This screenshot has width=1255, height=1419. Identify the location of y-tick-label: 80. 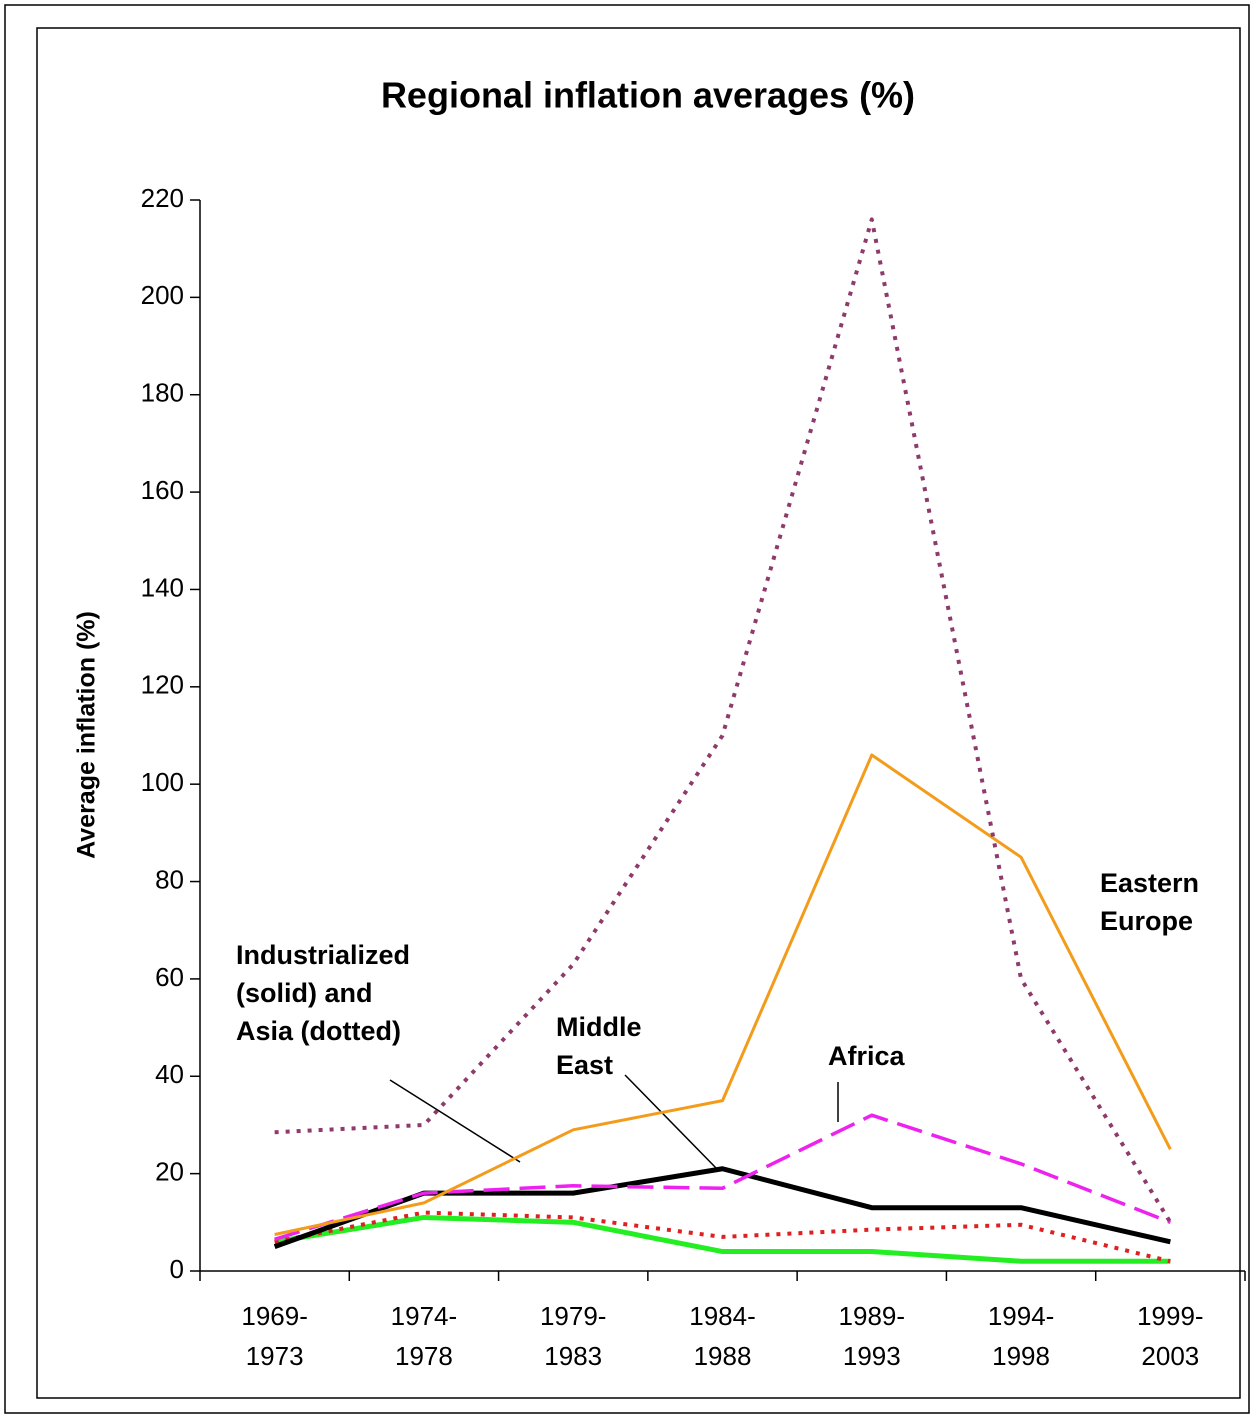
(169, 879).